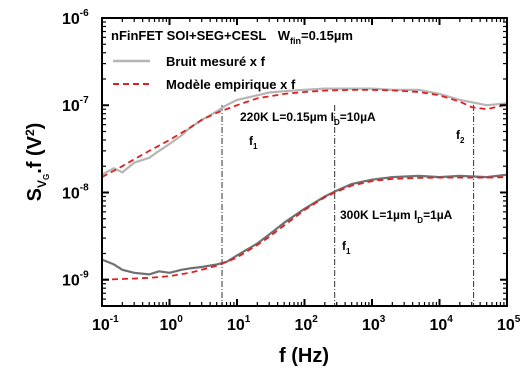 The width and height of the screenshot is (526, 371). Describe the element at coordinates (75, 18) in the screenshot. I see `y-tick-label: 10⁻⁶` at that location.